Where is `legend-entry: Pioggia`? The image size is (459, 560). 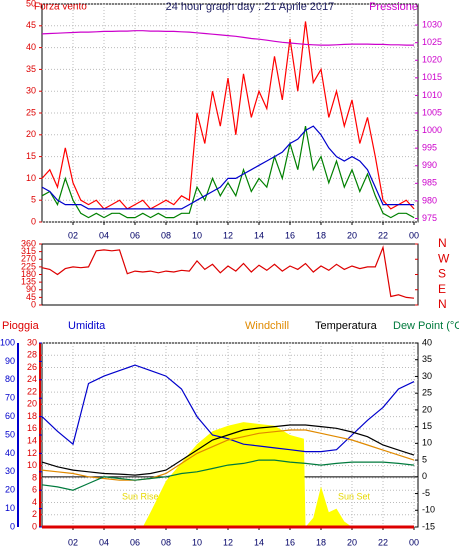 legend-entry: Pioggia is located at coordinates (21, 326).